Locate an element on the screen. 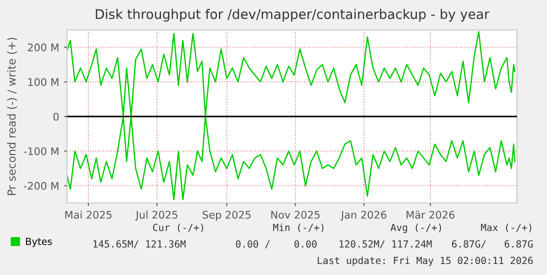  text: 6.87G/ 6.87G is located at coordinates (492, 244).